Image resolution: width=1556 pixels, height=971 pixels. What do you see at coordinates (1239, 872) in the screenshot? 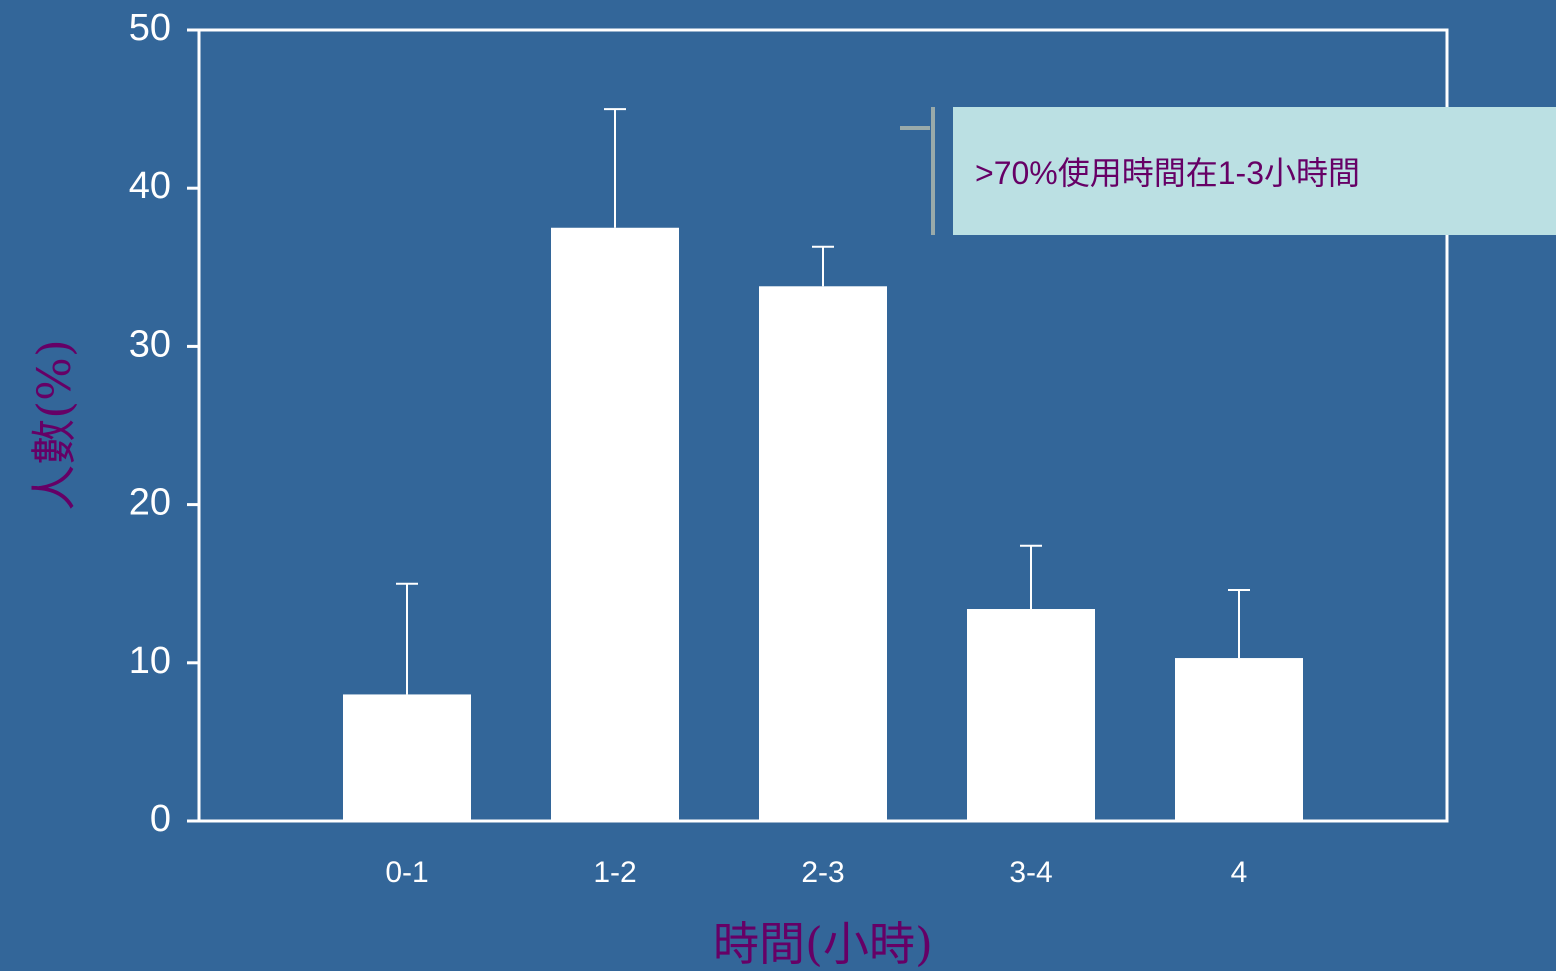
I see `x-tick-label: 4` at bounding box center [1239, 872].